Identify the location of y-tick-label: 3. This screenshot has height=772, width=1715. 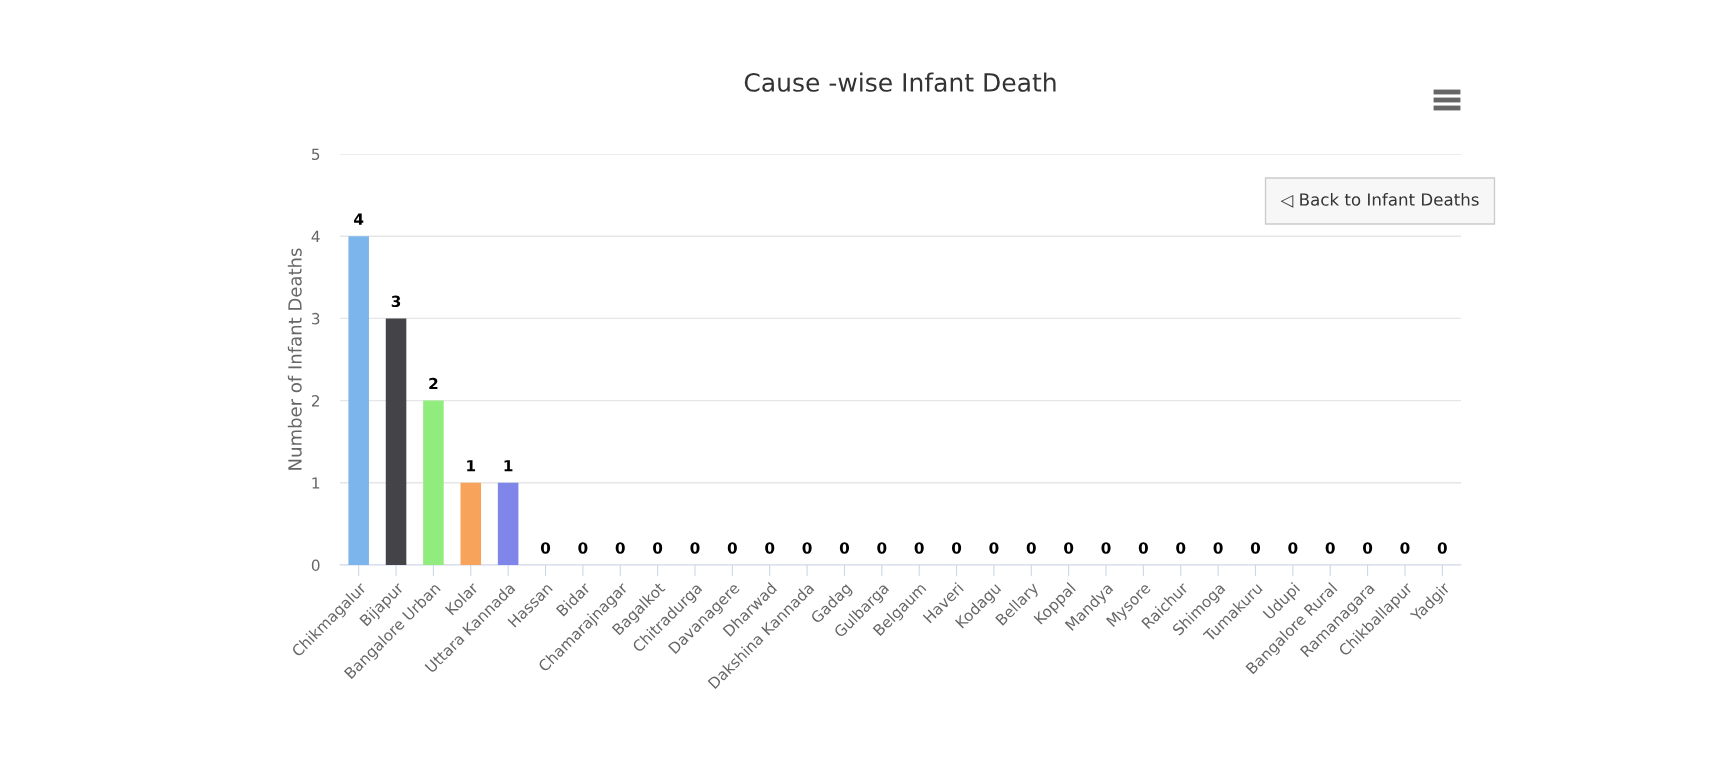
(316, 318).